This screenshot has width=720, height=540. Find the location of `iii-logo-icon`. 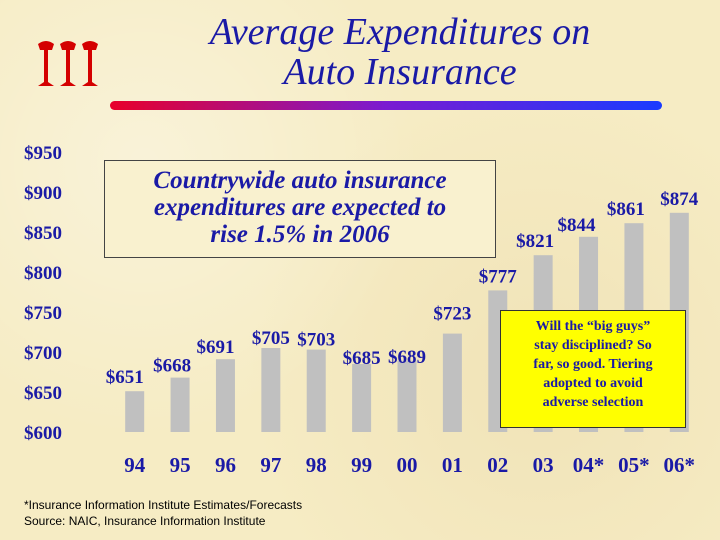

iii-logo-icon is located at coordinates (68, 63).